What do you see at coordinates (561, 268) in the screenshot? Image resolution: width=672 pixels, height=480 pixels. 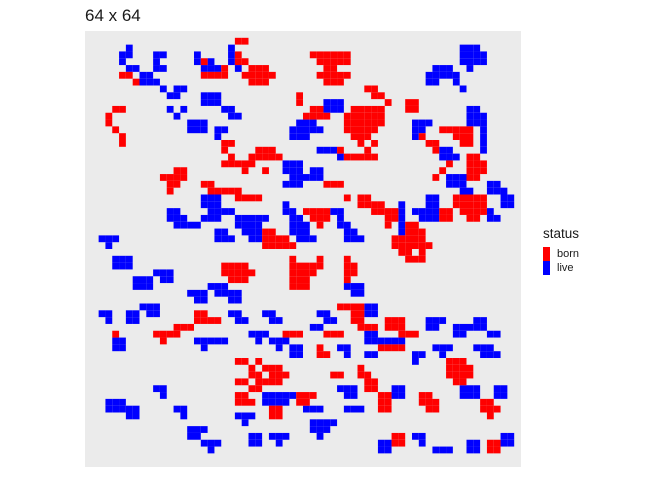 I see `legend-item-live: live` at bounding box center [561, 268].